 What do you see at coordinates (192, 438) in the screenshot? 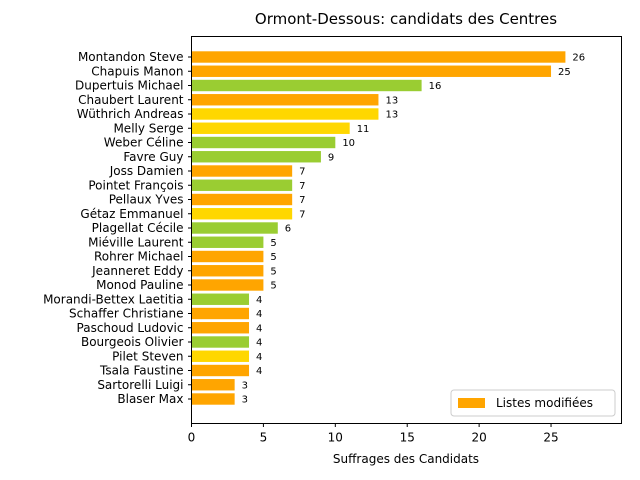
I see `x-tick-label-0: 0` at bounding box center [192, 438].